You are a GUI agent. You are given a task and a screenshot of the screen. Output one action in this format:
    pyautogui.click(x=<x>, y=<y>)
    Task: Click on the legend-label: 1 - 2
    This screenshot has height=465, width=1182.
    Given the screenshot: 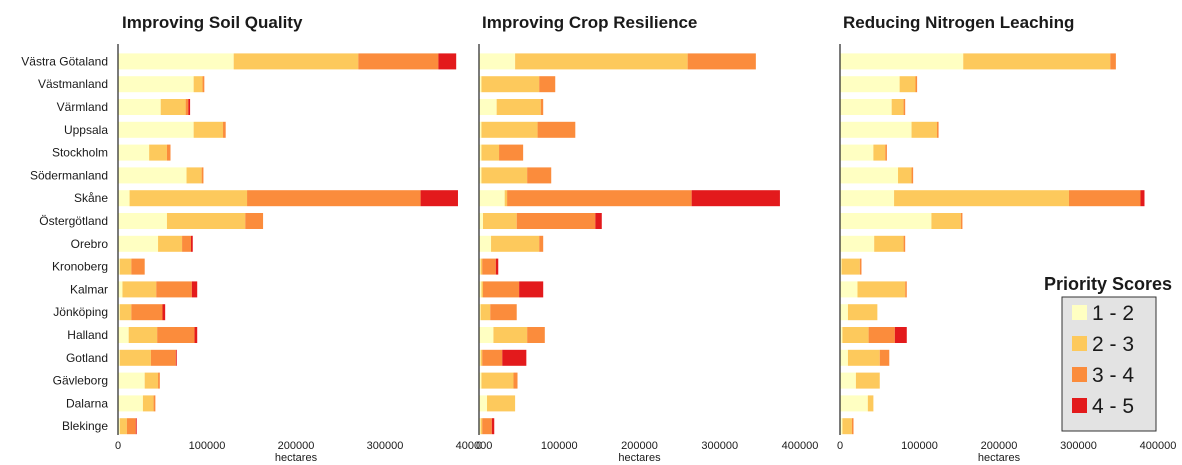 What is the action you would take?
    pyautogui.click(x=1113, y=313)
    